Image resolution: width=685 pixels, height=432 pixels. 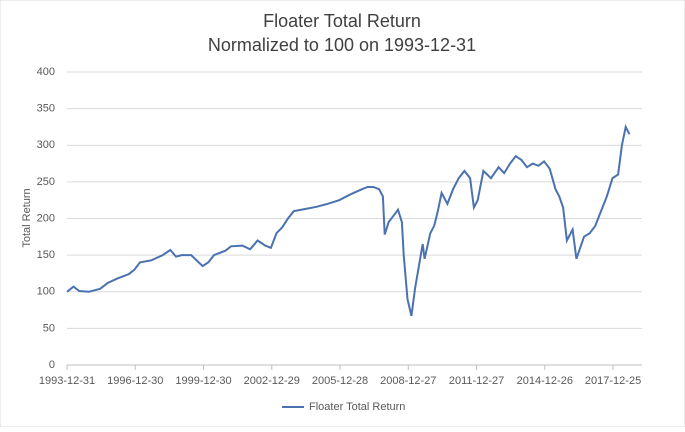 I want to click on y-tick-label: 100, so click(x=46, y=292).